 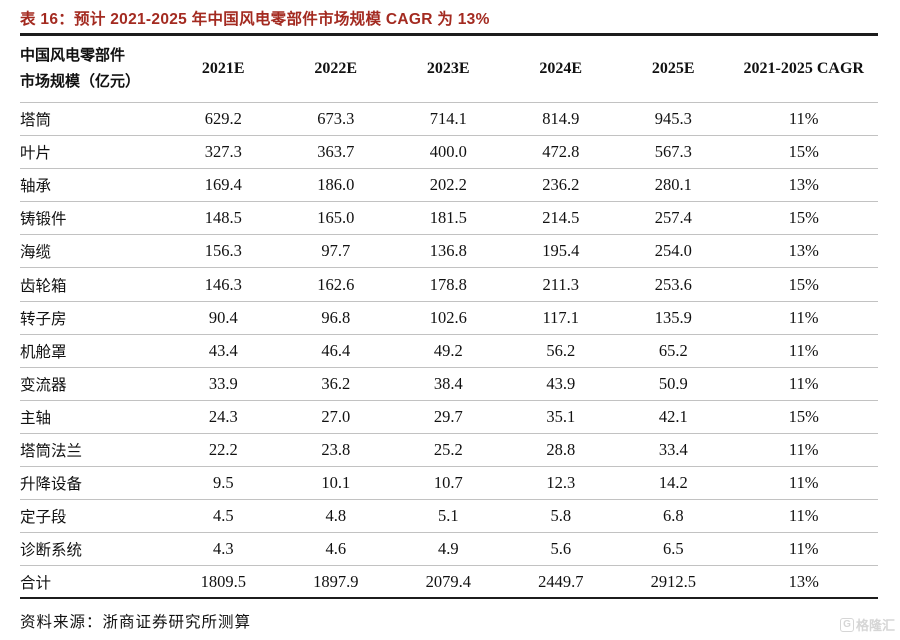 What do you see at coordinates (561, 383) in the screenshot?
I see `value-cell: 43.9` at bounding box center [561, 383].